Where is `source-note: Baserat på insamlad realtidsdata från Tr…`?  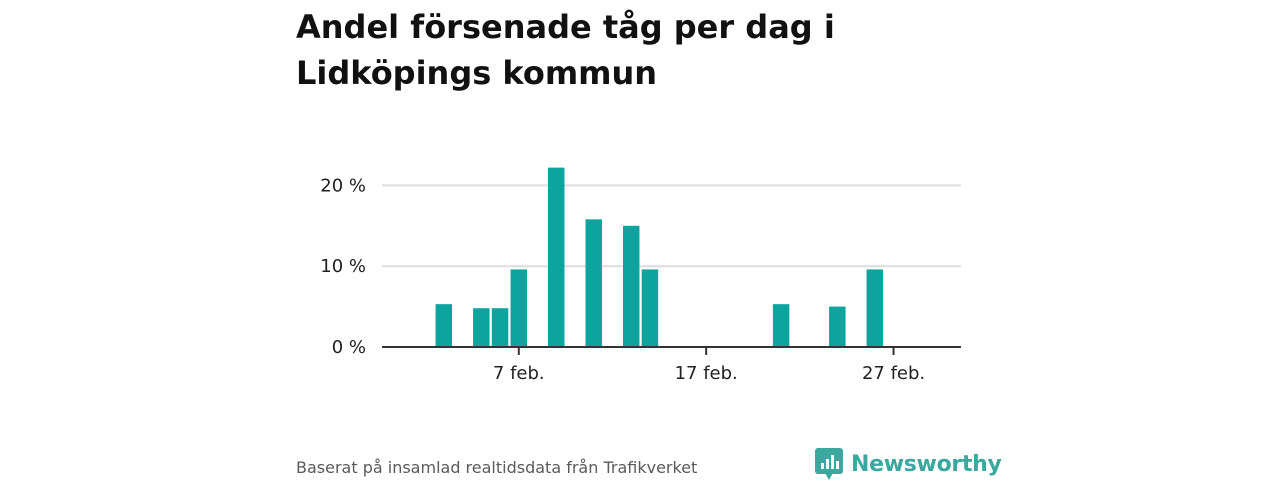
source-note: Baserat på insamlad realtidsdata från Tr… is located at coordinates (497, 467).